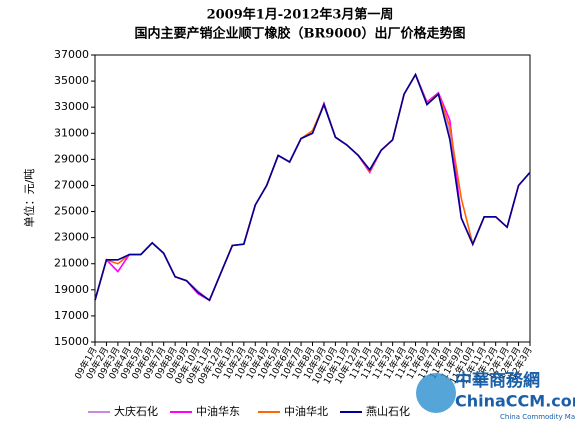 This screenshot has height=436, width=575. Describe the element at coordinates (300, 34) in the screenshot. I see `chart-subtitle: 国内主要产销企业顺丁橡胶（BR9000）出厂价格走势图` at that location.